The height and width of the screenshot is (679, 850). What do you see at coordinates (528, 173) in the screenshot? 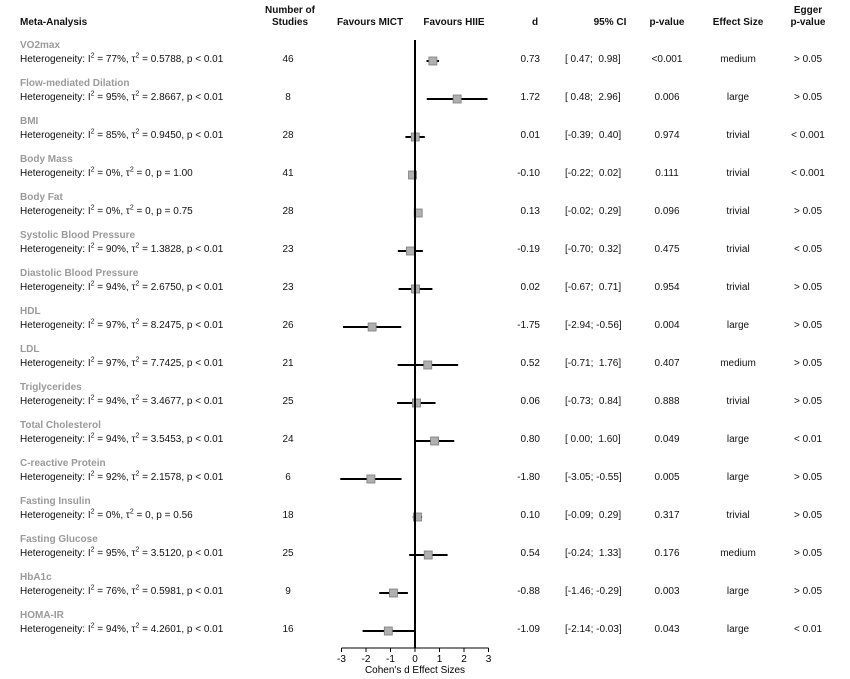
I see `row-d: -0.10` at bounding box center [528, 173].